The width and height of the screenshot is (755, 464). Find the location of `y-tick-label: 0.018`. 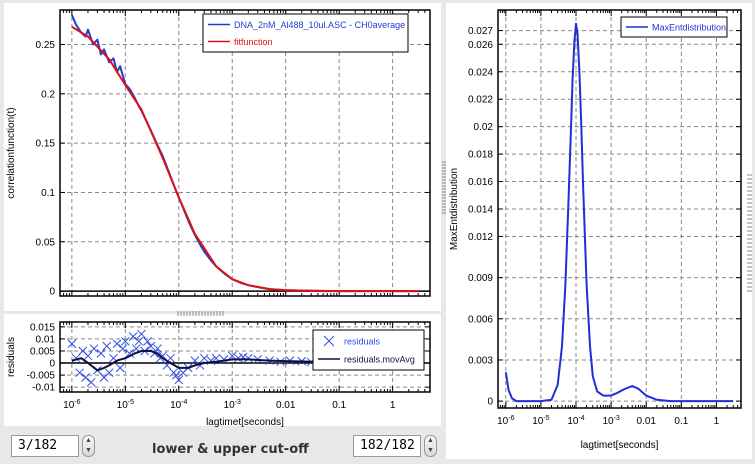

y-tick-label: 0.018 is located at coordinates (480, 155).